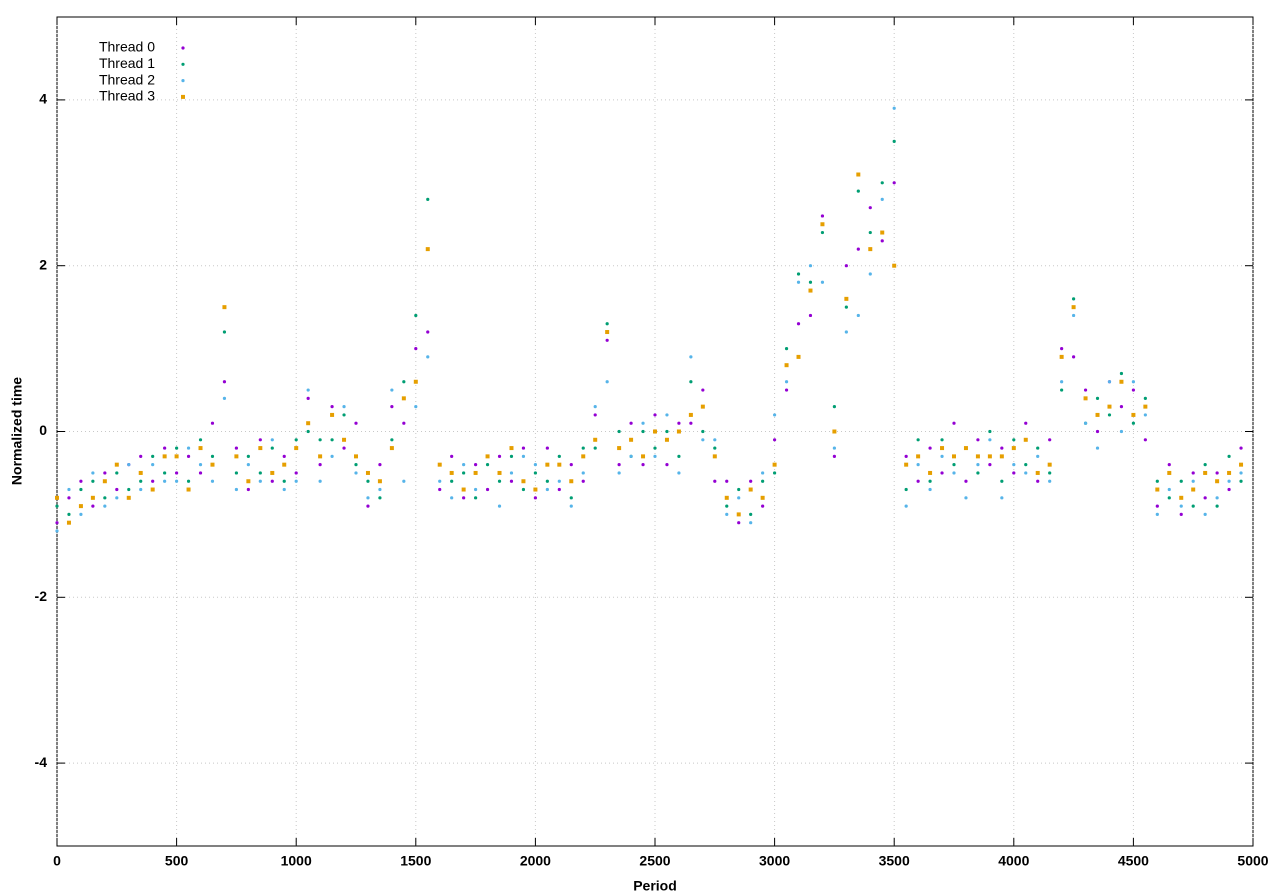  I want to click on x-tick-label: 2500, so click(654, 861).